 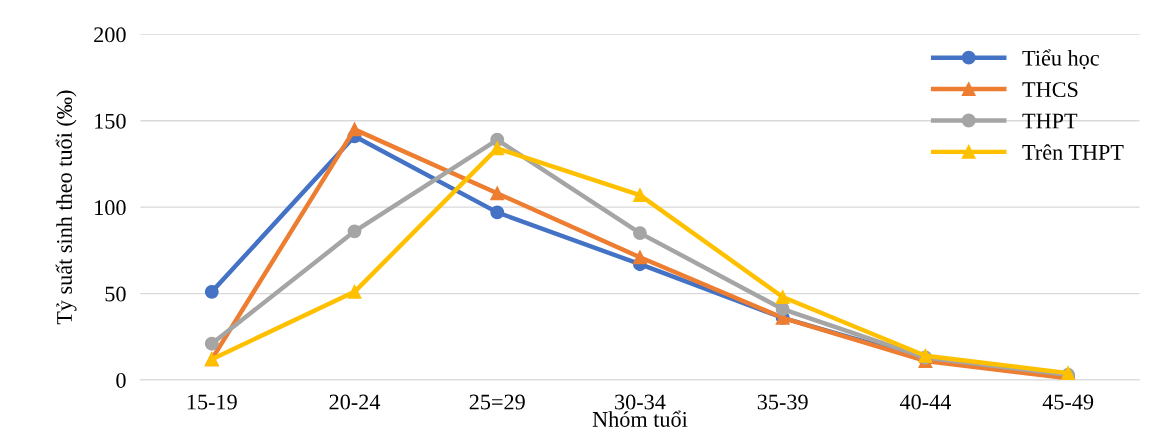 What do you see at coordinates (110, 121) in the screenshot?
I see `y-tick-label: 150` at bounding box center [110, 121].